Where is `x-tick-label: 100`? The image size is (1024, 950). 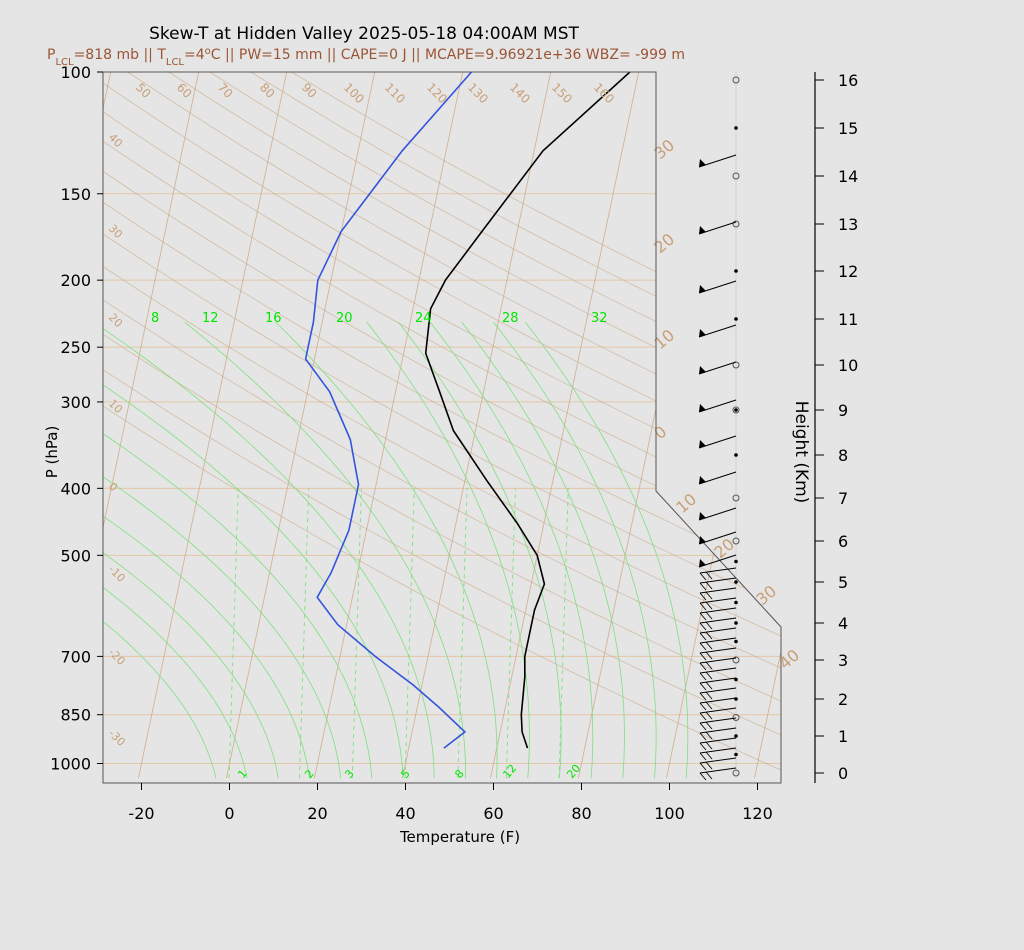
x-tick-label: 100 is located at coordinates (669, 813).